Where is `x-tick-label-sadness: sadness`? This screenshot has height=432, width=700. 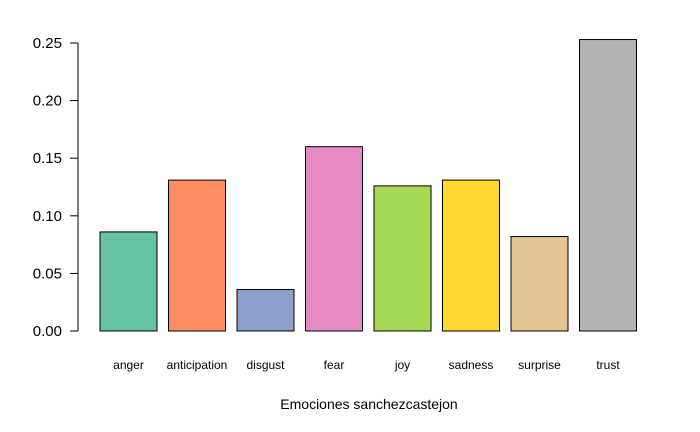 x-tick-label-sadness: sadness is located at coordinates (471, 365).